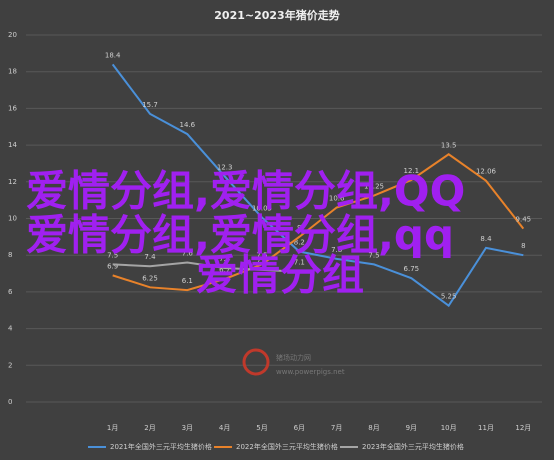  What do you see at coordinates (187, 428) in the screenshot?
I see `x-tick-label: 3月` at bounding box center [187, 428].